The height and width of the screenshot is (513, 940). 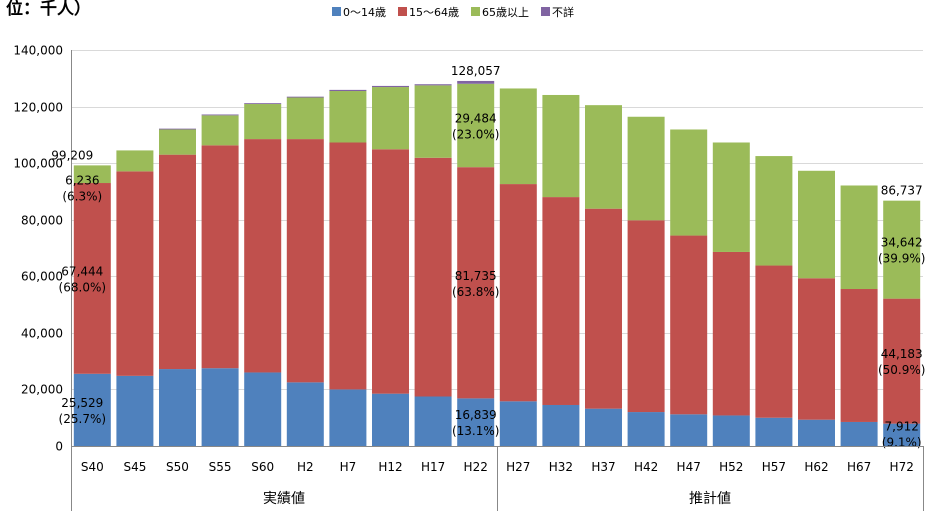 What do you see at coordinates (177, 467) in the screenshot?
I see `x-tick-label: S50` at bounding box center [177, 467].